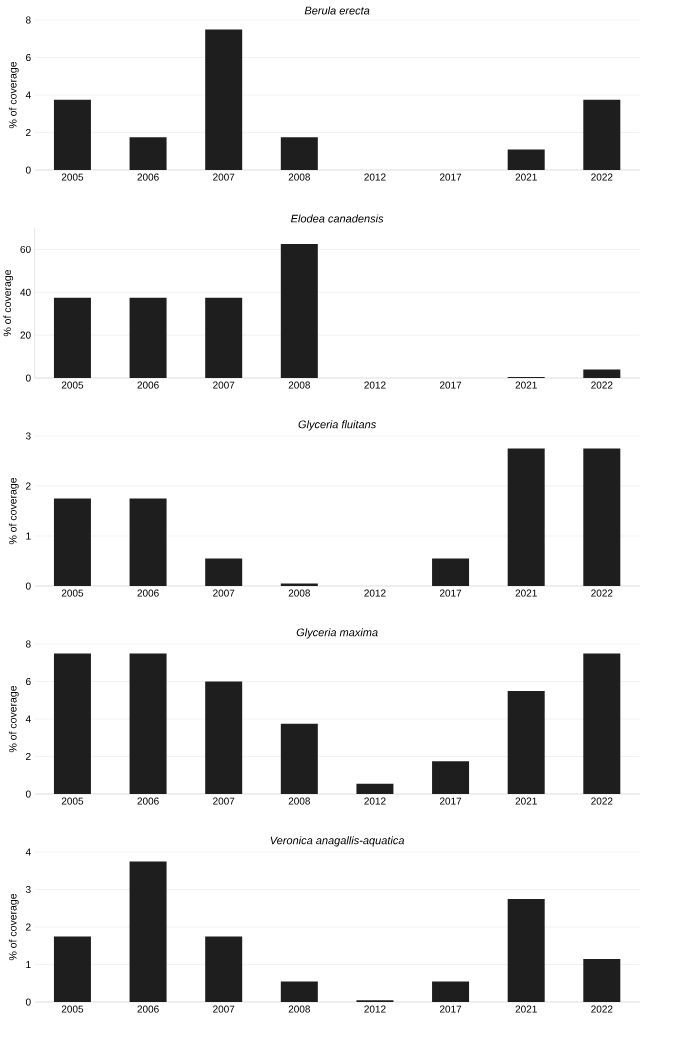 The width and height of the screenshot is (684, 1042). Describe the element at coordinates (337, 841) in the screenshot. I see `chart-title: Veronica anagallis-aquatica` at that location.